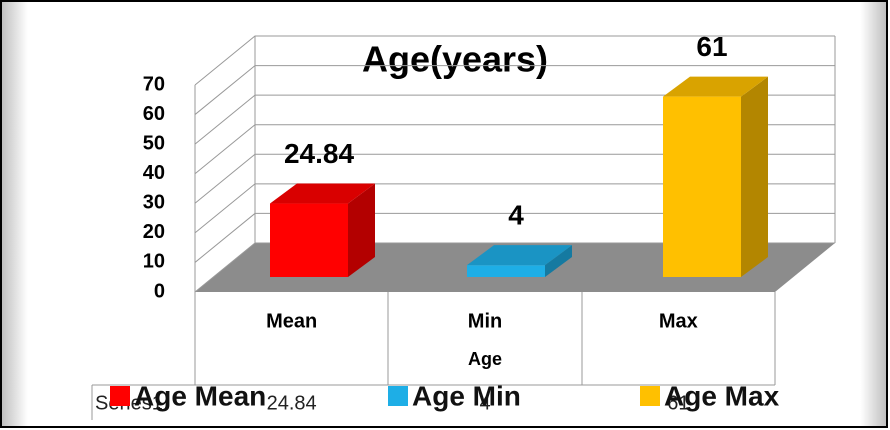 This screenshot has height=430, width=890. What do you see at coordinates (154, 173) in the screenshot?
I see `y-tick-label: 40` at bounding box center [154, 173].